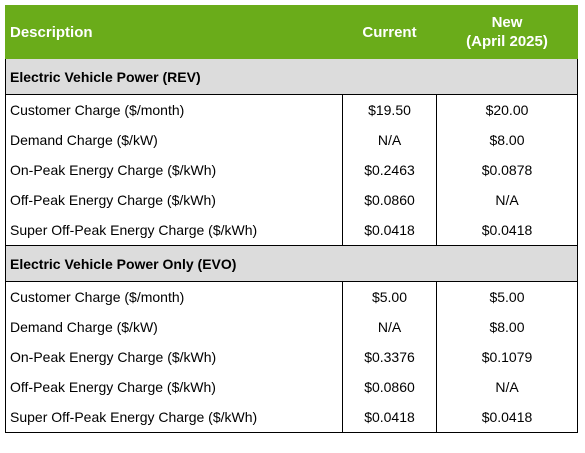 The width and height of the screenshot is (585, 453). What do you see at coordinates (389, 109) in the screenshot?
I see `row-current-value: $19.50` at bounding box center [389, 109].